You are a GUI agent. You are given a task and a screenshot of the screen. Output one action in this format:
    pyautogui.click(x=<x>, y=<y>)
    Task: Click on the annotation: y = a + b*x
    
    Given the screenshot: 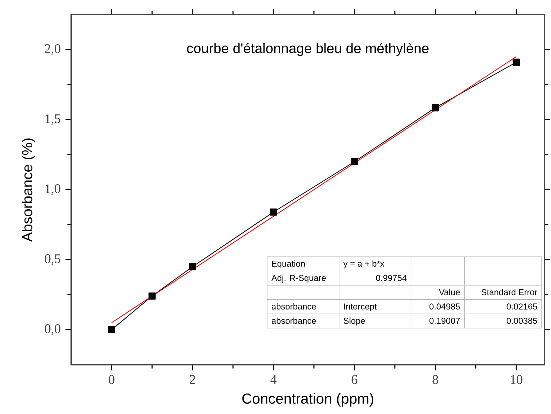 What is the action you would take?
    pyautogui.click(x=364, y=264)
    